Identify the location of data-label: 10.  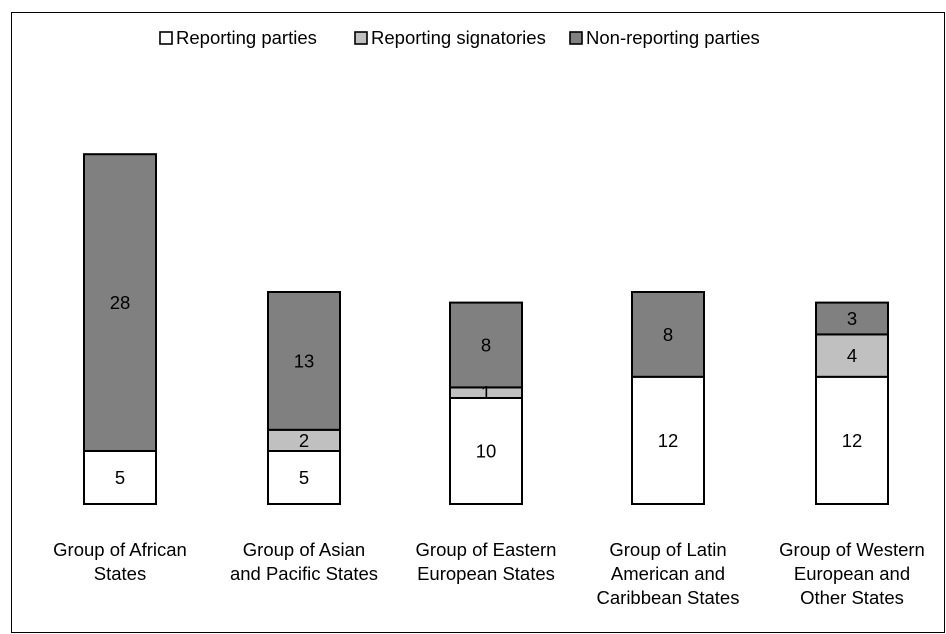
(486, 451).